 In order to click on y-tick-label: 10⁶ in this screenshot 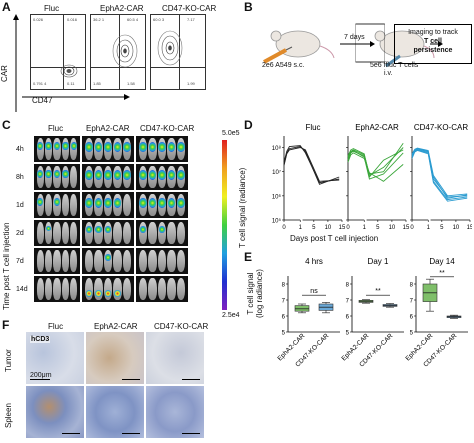, I will do `click(277, 196)`.